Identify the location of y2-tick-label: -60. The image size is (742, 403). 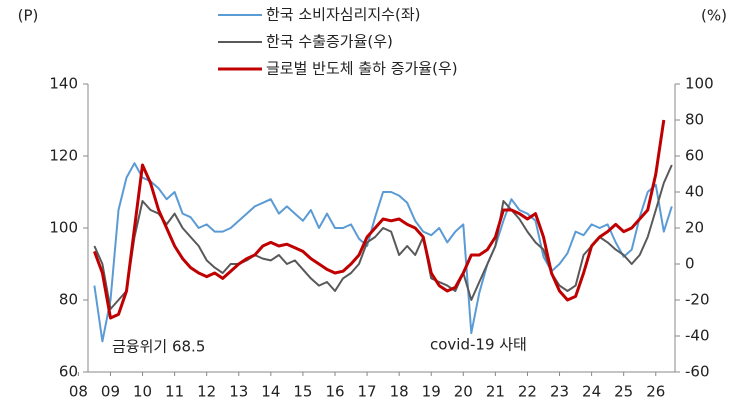
(697, 372).